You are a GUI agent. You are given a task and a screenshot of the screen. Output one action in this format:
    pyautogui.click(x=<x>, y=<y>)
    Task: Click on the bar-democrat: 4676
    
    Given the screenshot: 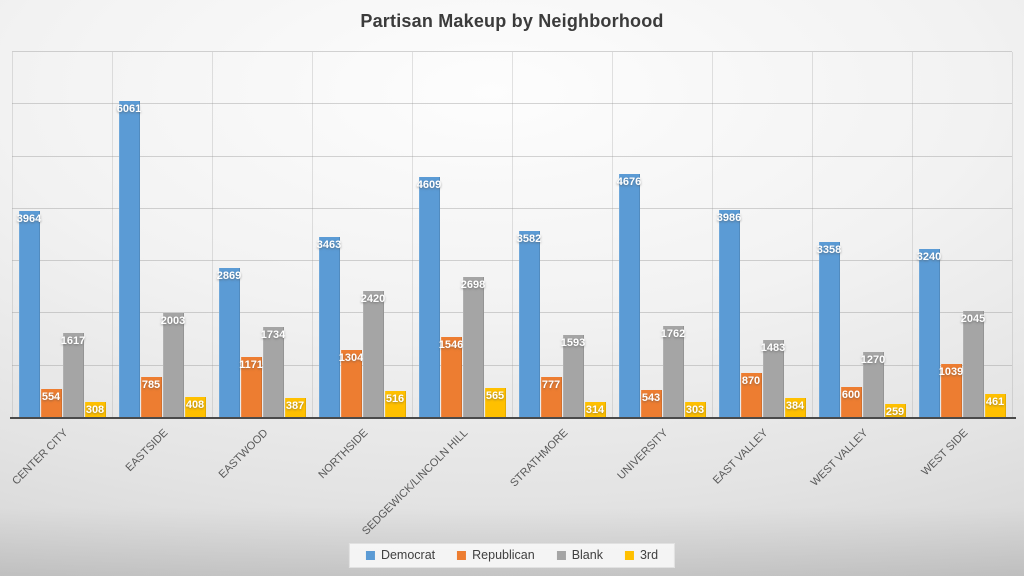 What is the action you would take?
    pyautogui.click(x=629, y=295)
    